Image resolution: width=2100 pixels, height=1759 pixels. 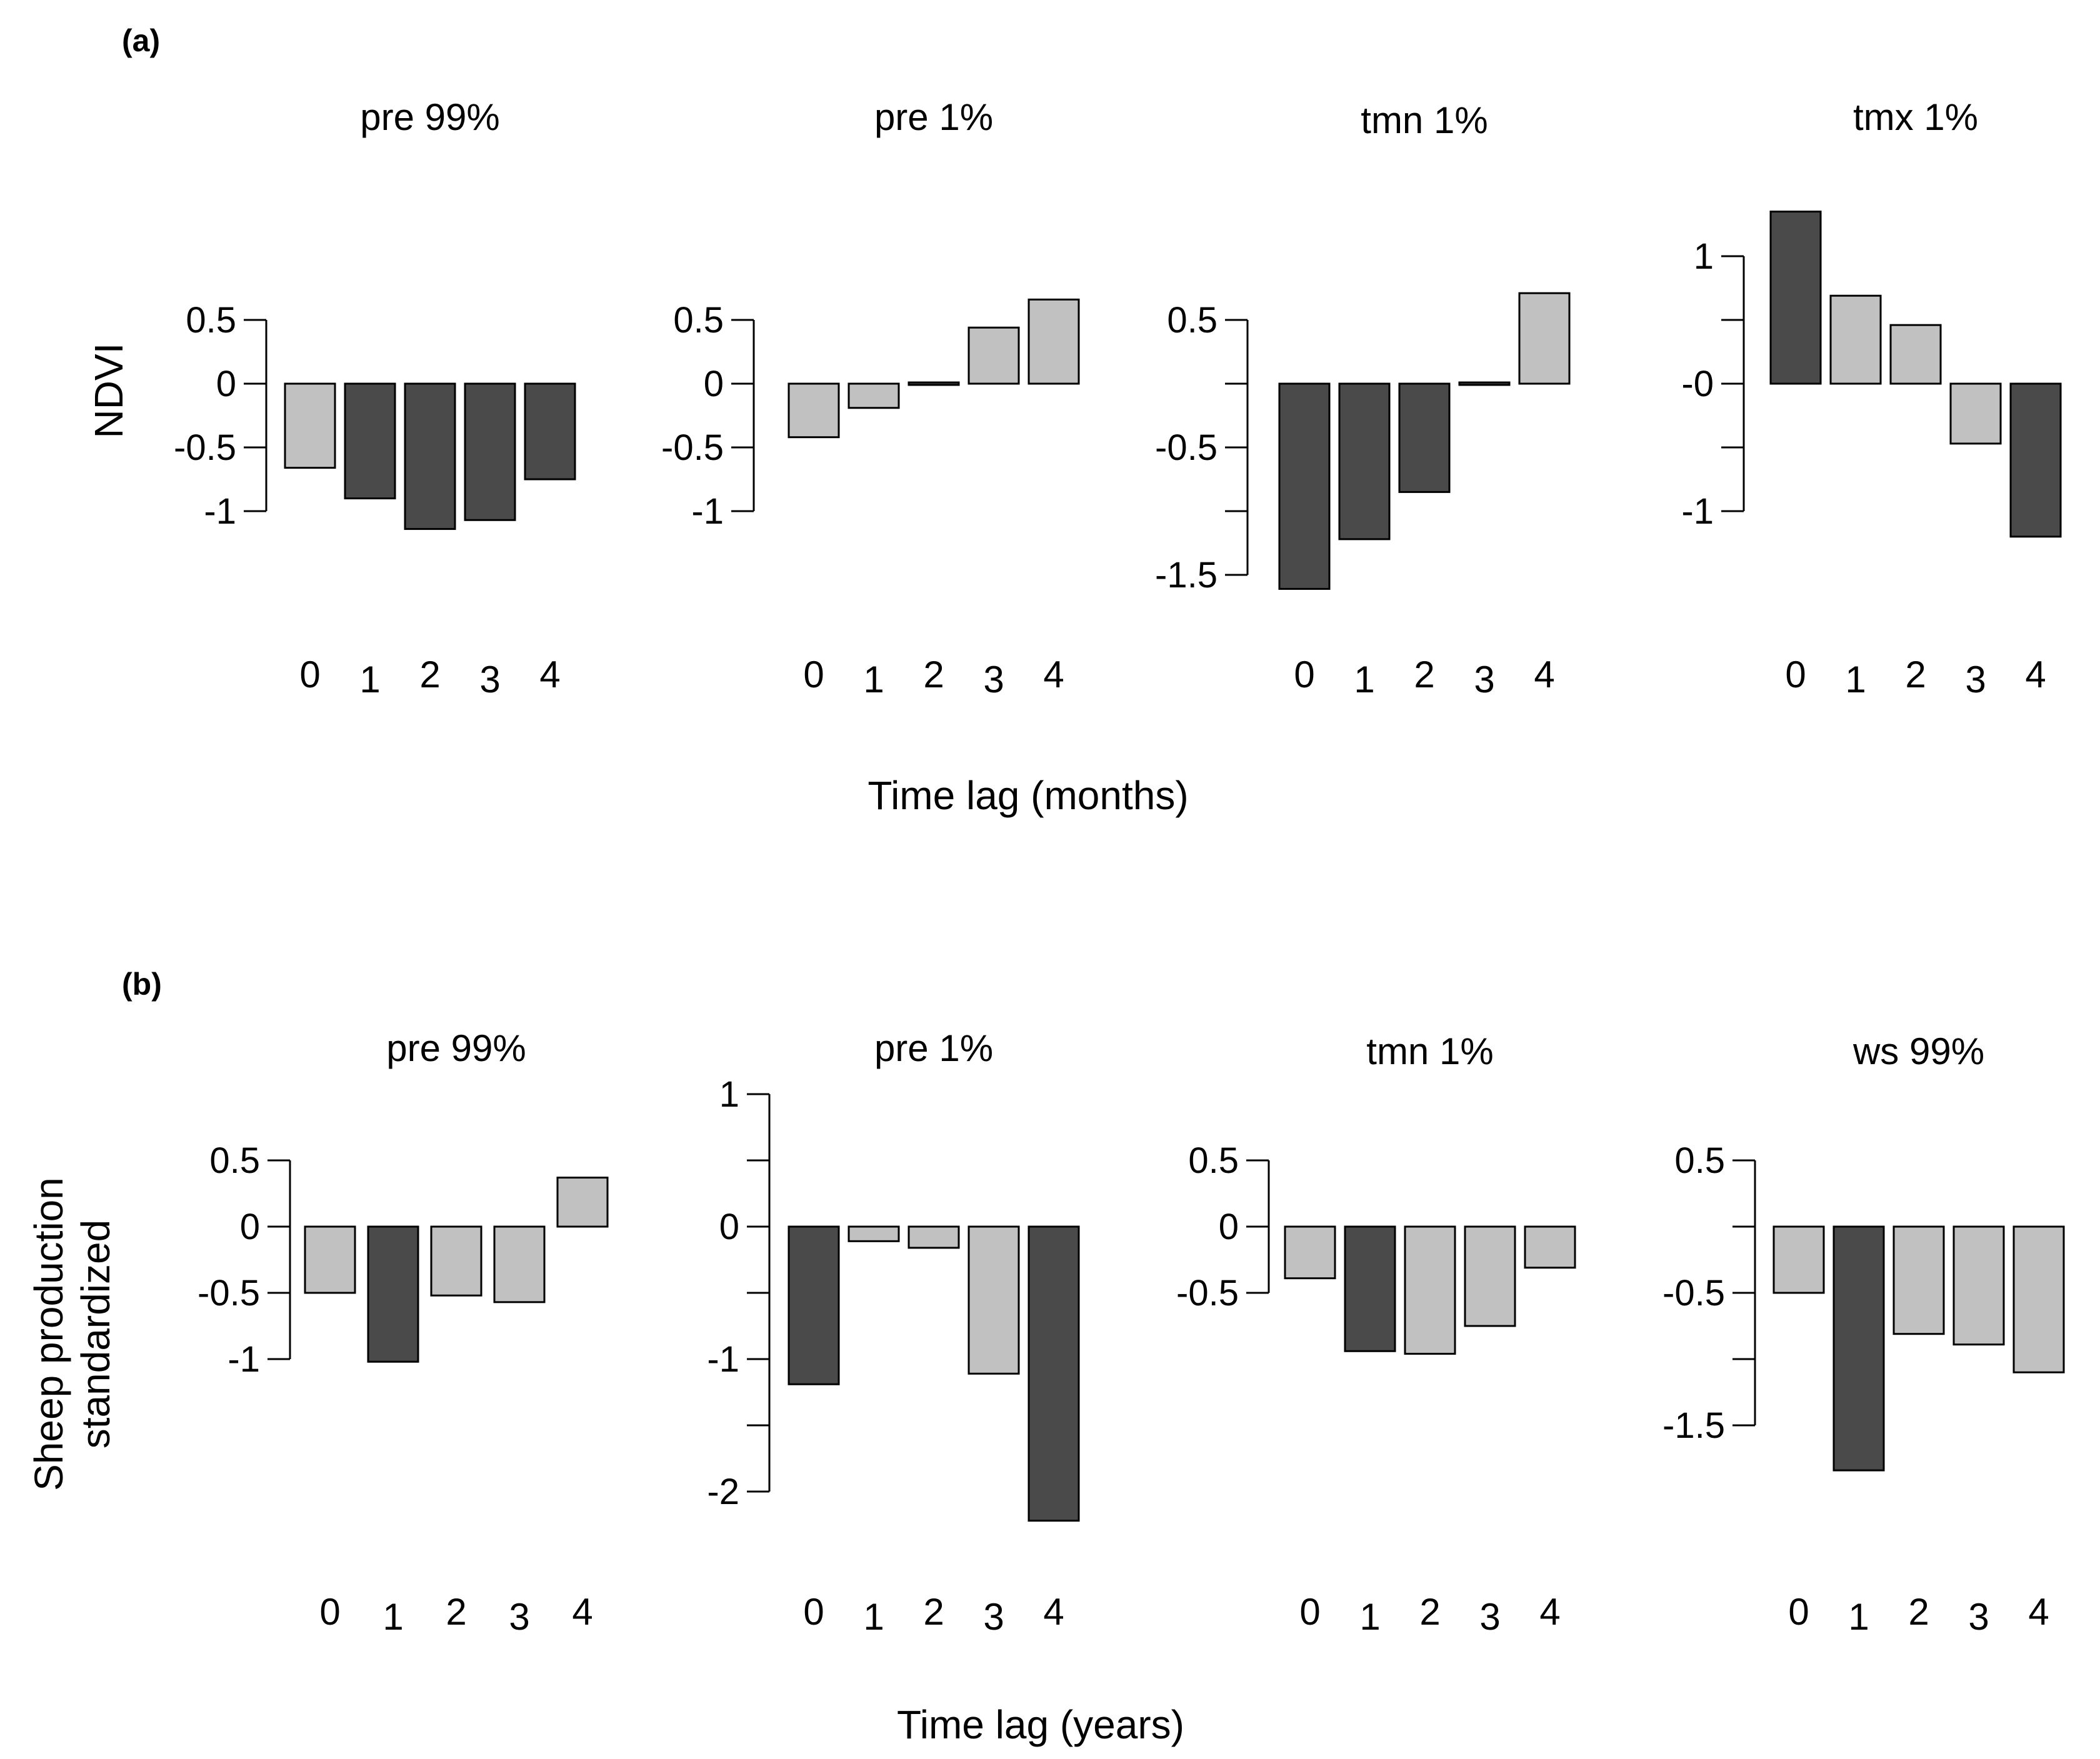 What do you see at coordinates (1430, 1051) in the screenshot?
I see `subplot-title: tmn 1%` at bounding box center [1430, 1051].